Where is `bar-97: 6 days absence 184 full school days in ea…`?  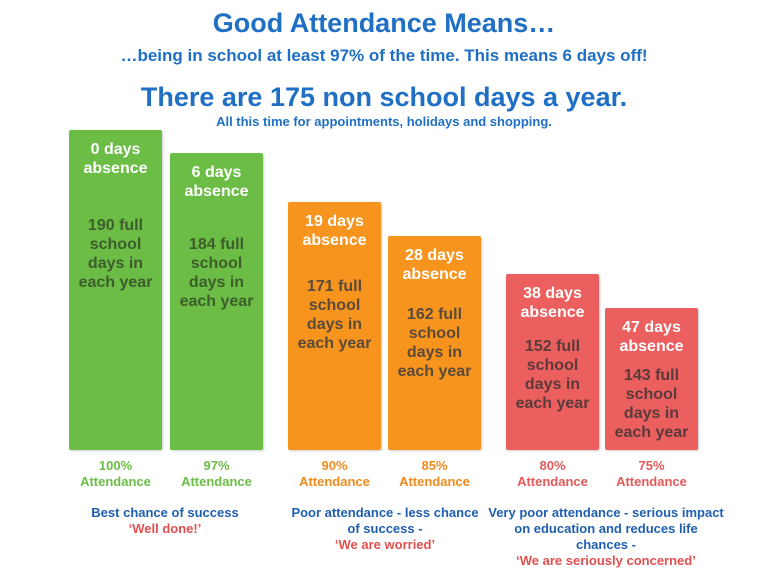
bar-97: 6 days absence 184 full school days in ea… is located at coordinates (216, 301).